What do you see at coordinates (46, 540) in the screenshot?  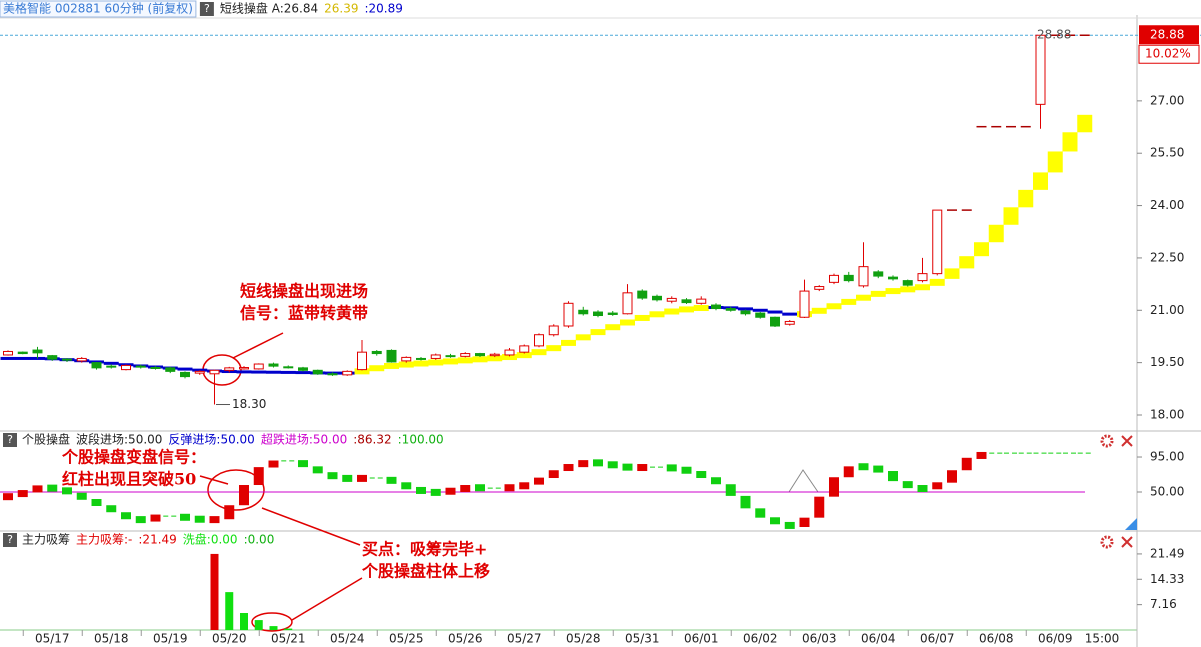 I see `legend-entry: 主力吸筹` at bounding box center [46, 540].